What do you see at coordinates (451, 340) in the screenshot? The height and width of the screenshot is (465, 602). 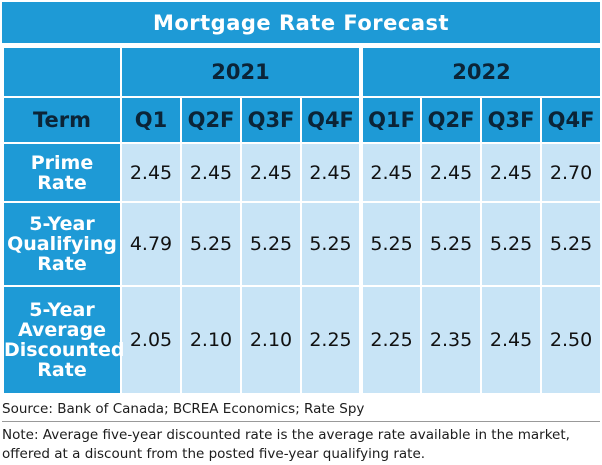 I see `rate-cell: 2.35` at bounding box center [451, 340].